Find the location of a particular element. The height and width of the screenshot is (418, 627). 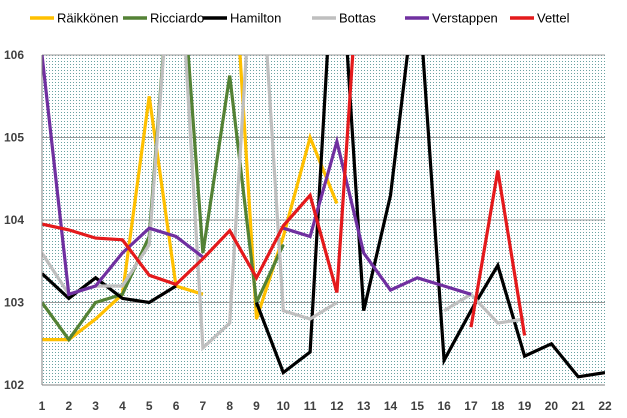

y-tick-label-105: 105 is located at coordinates (14, 138).